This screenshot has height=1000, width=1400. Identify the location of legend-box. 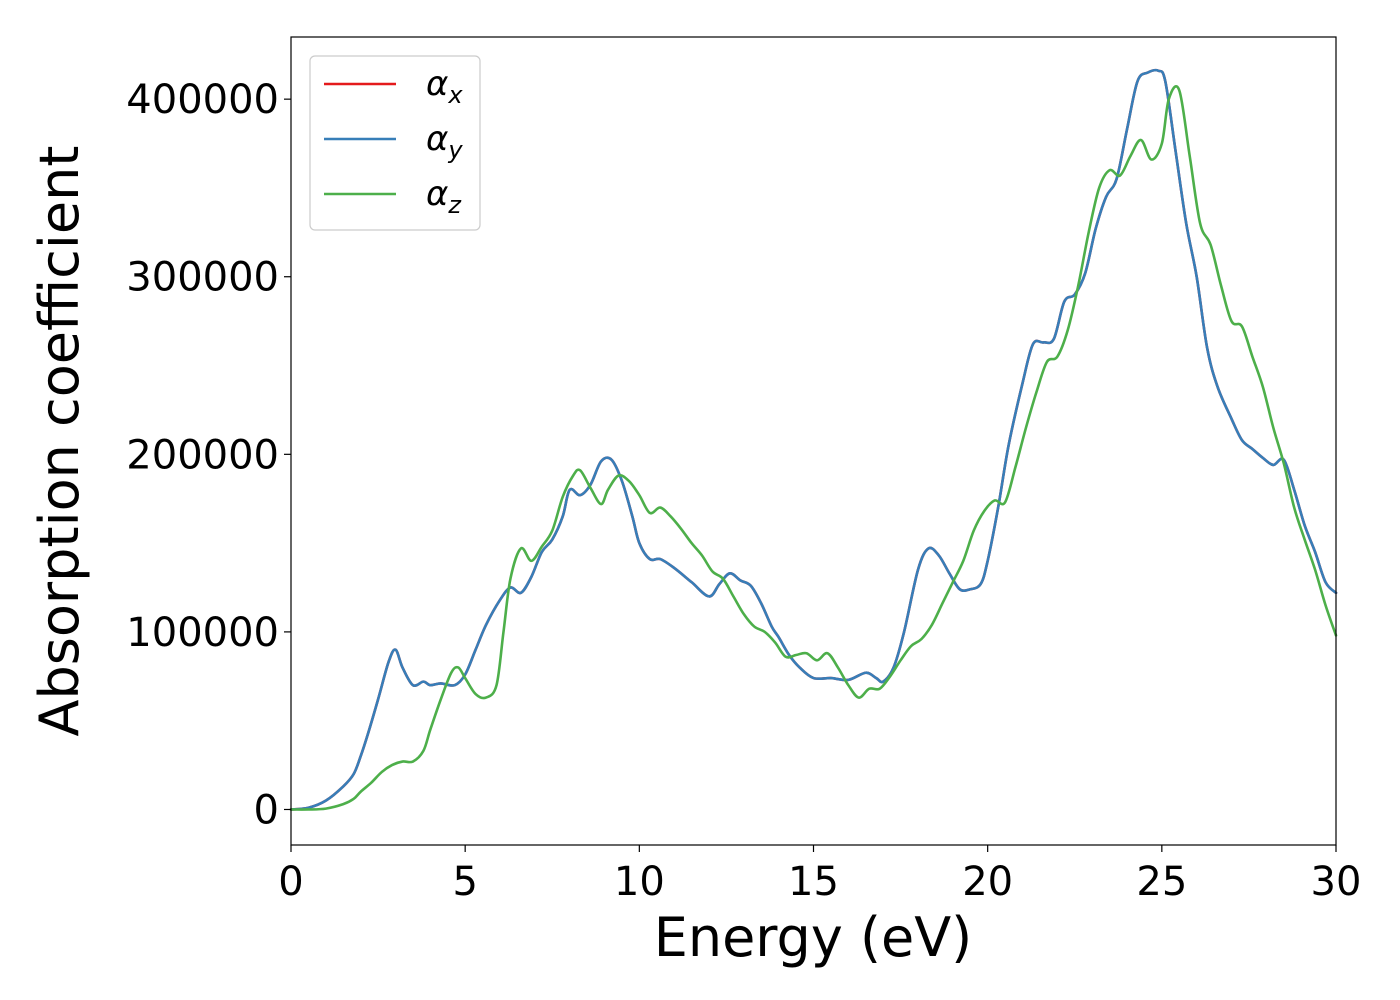
(395, 143).